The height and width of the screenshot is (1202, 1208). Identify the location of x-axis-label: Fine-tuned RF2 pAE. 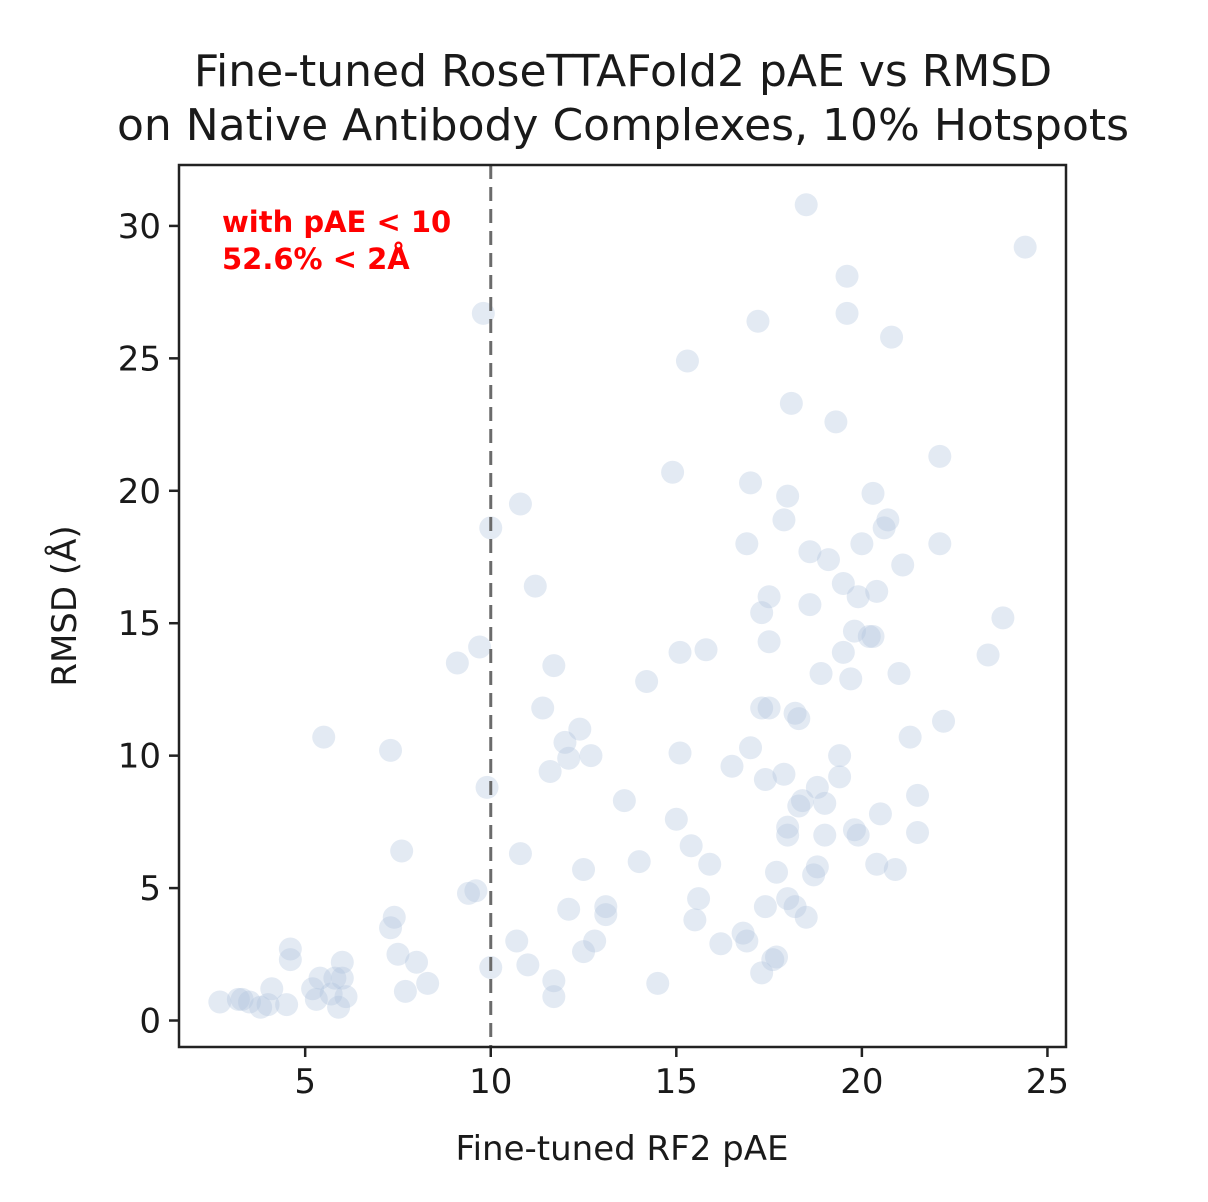
(622, 1149).